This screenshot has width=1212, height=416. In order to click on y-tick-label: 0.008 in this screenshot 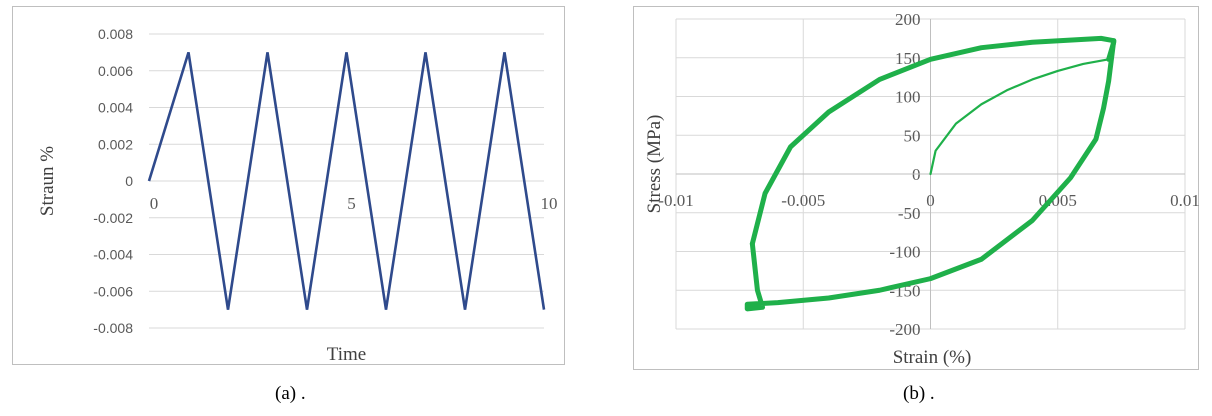, I will do `click(115, 34)`.